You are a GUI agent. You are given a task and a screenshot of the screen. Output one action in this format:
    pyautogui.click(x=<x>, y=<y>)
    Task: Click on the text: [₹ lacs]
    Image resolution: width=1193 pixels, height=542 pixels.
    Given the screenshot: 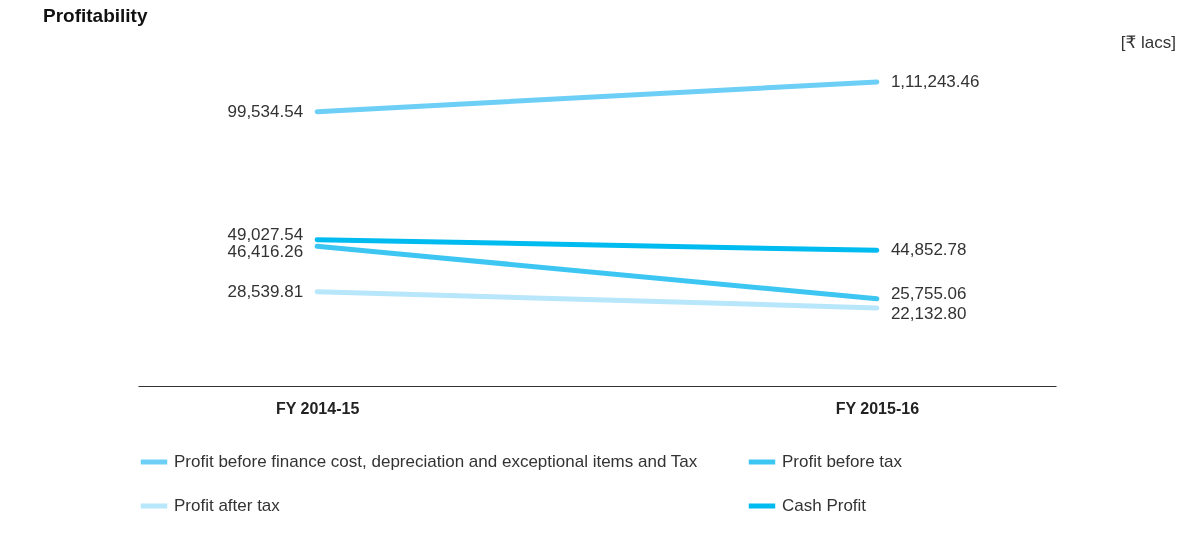 What is the action you would take?
    pyautogui.click(x=1148, y=42)
    